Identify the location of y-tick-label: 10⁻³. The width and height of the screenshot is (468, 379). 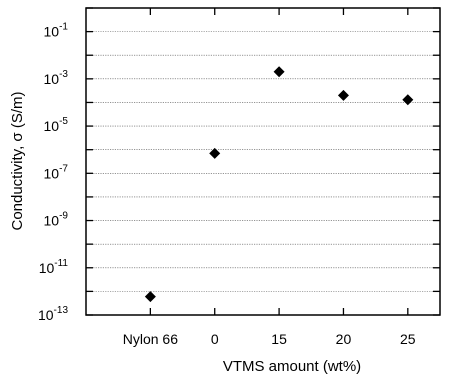
(56, 78).